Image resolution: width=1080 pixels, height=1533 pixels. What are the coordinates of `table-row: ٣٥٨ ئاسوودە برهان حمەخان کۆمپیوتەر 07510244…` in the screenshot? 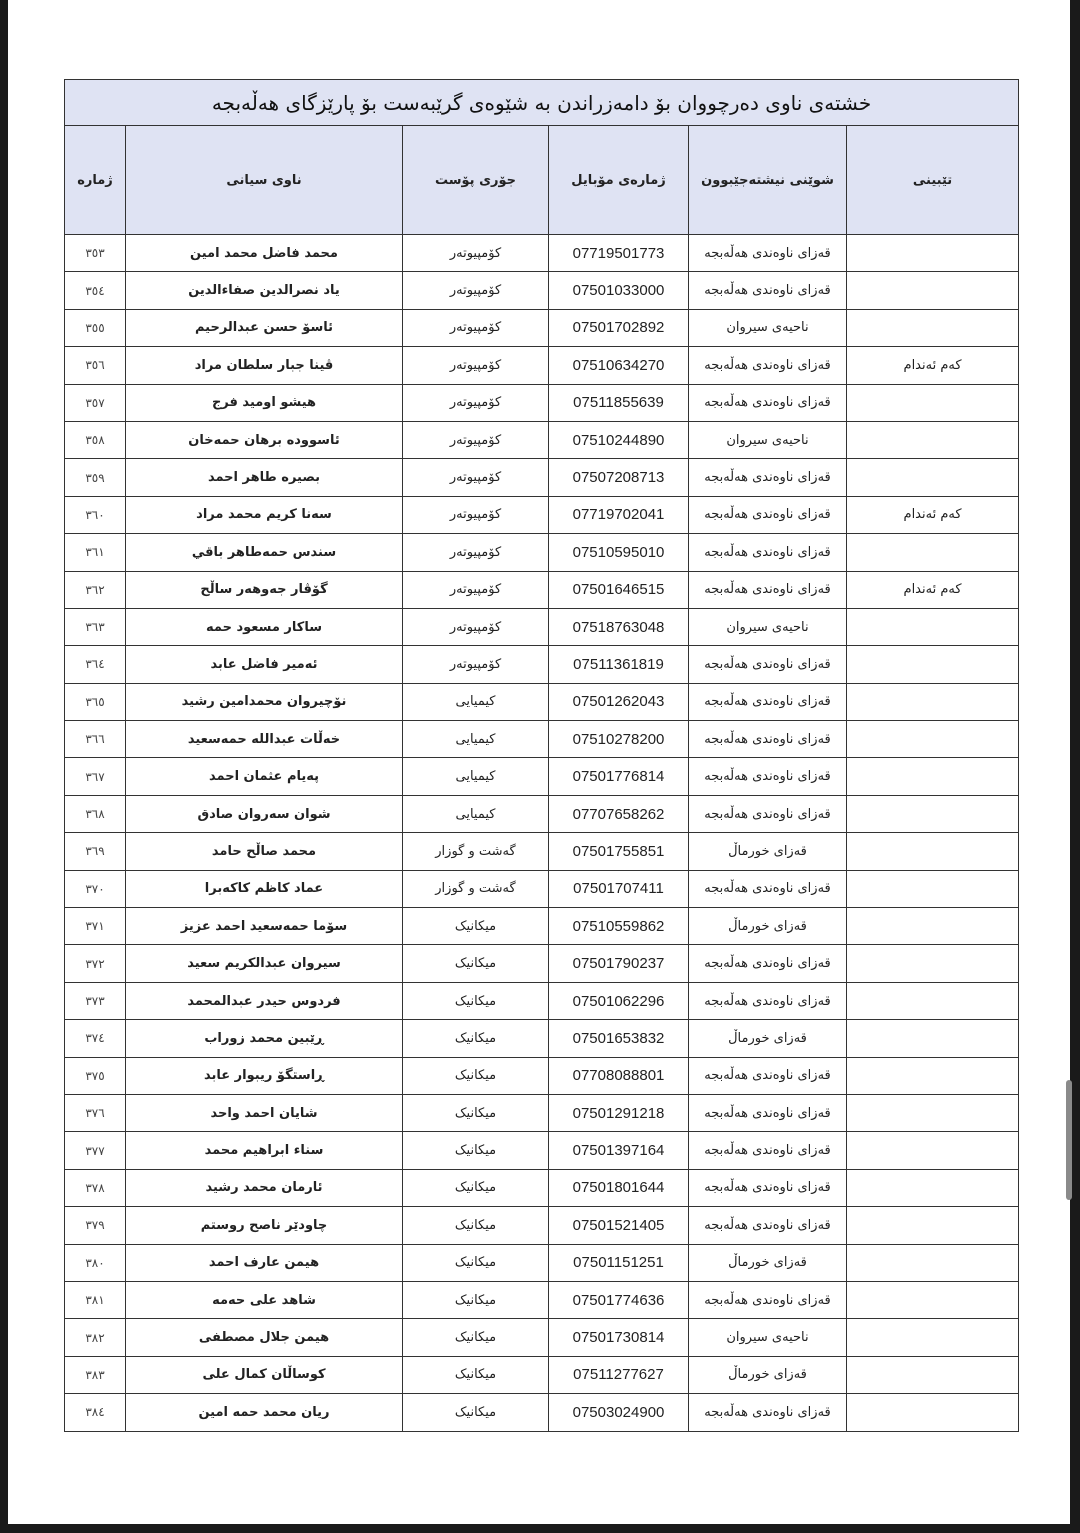 It's located at (542, 440).